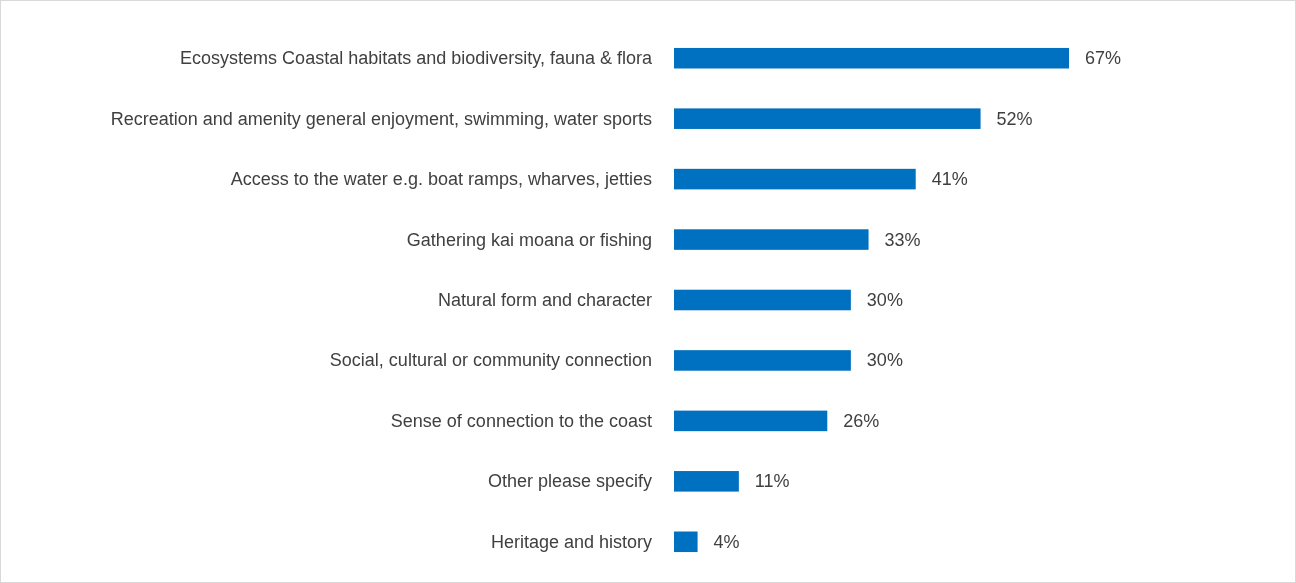 The height and width of the screenshot is (583, 1296). Describe the element at coordinates (441, 179) in the screenshot. I see `y-tick-label: Access to the water e.g. boat ramps, wharves, jetties` at that location.